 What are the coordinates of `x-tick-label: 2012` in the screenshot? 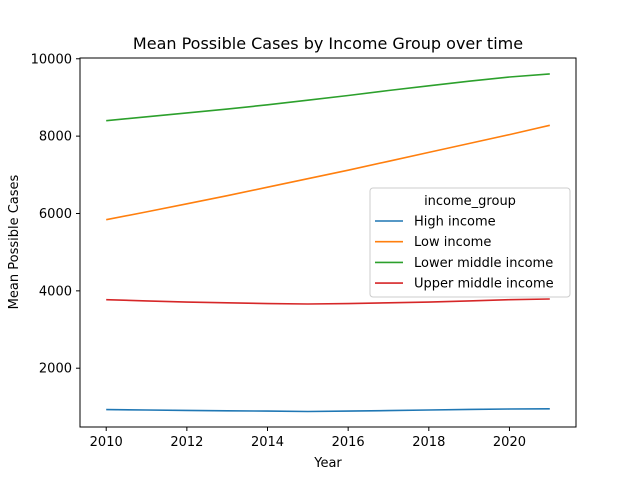 It's located at (186, 442).